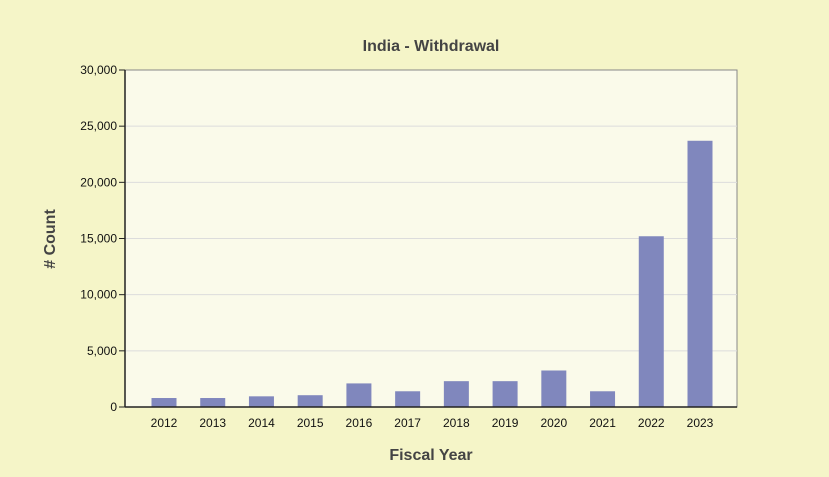 The height and width of the screenshot is (477, 829). Describe the element at coordinates (553, 423) in the screenshot. I see `x-tick-label: 2020` at that location.